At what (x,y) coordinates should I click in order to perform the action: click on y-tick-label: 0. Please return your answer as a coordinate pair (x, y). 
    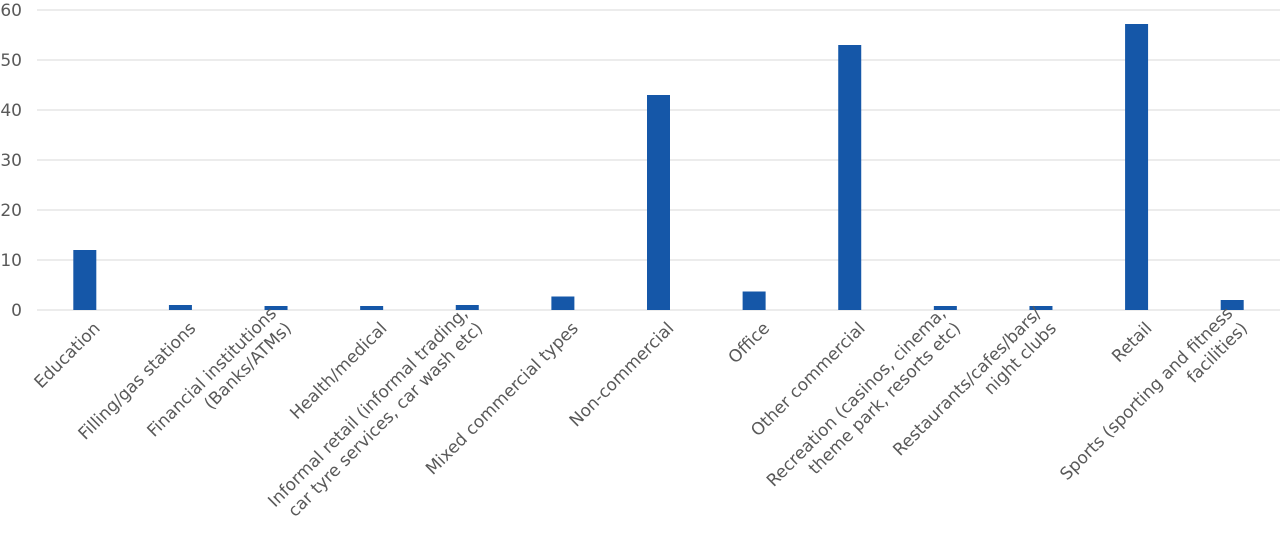
    Looking at the image, I should click on (16, 311).